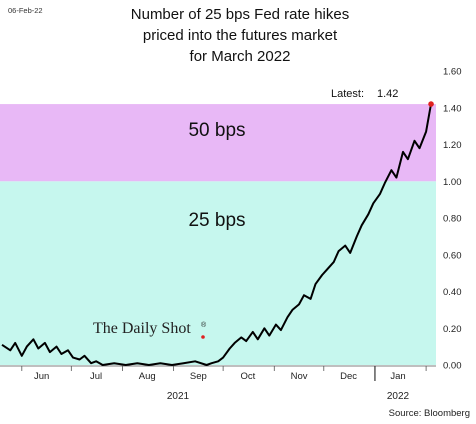  Describe the element at coordinates (203, 337) in the screenshot. I see `brand-dot` at that location.